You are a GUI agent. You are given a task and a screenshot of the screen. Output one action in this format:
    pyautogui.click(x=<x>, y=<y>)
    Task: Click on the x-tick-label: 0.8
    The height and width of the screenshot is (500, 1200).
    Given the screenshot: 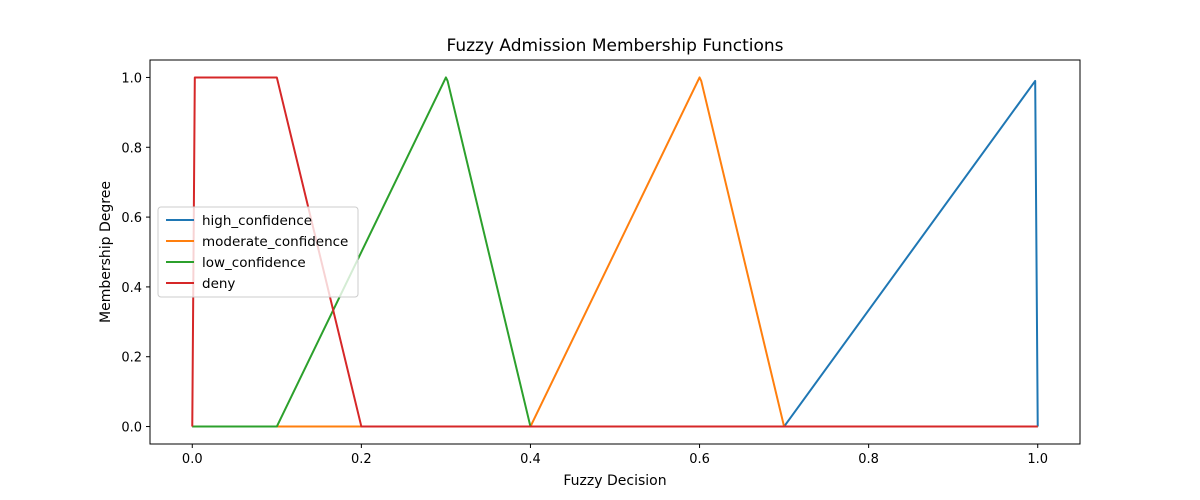 What is the action you would take?
    pyautogui.click(x=868, y=459)
    